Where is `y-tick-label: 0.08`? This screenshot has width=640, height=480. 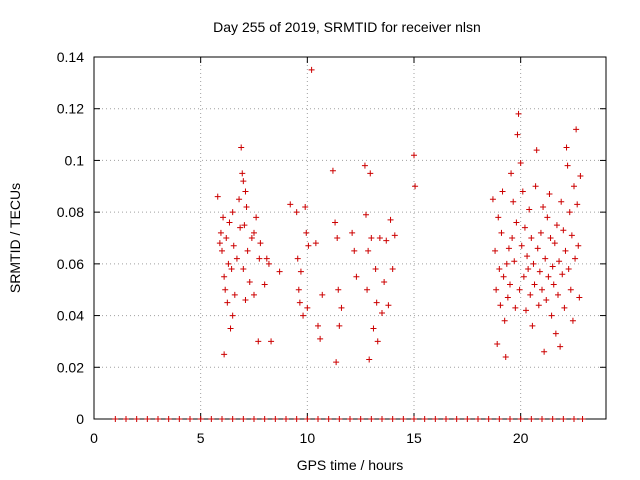
y-tick-label: 0.08 is located at coordinates (70, 212).